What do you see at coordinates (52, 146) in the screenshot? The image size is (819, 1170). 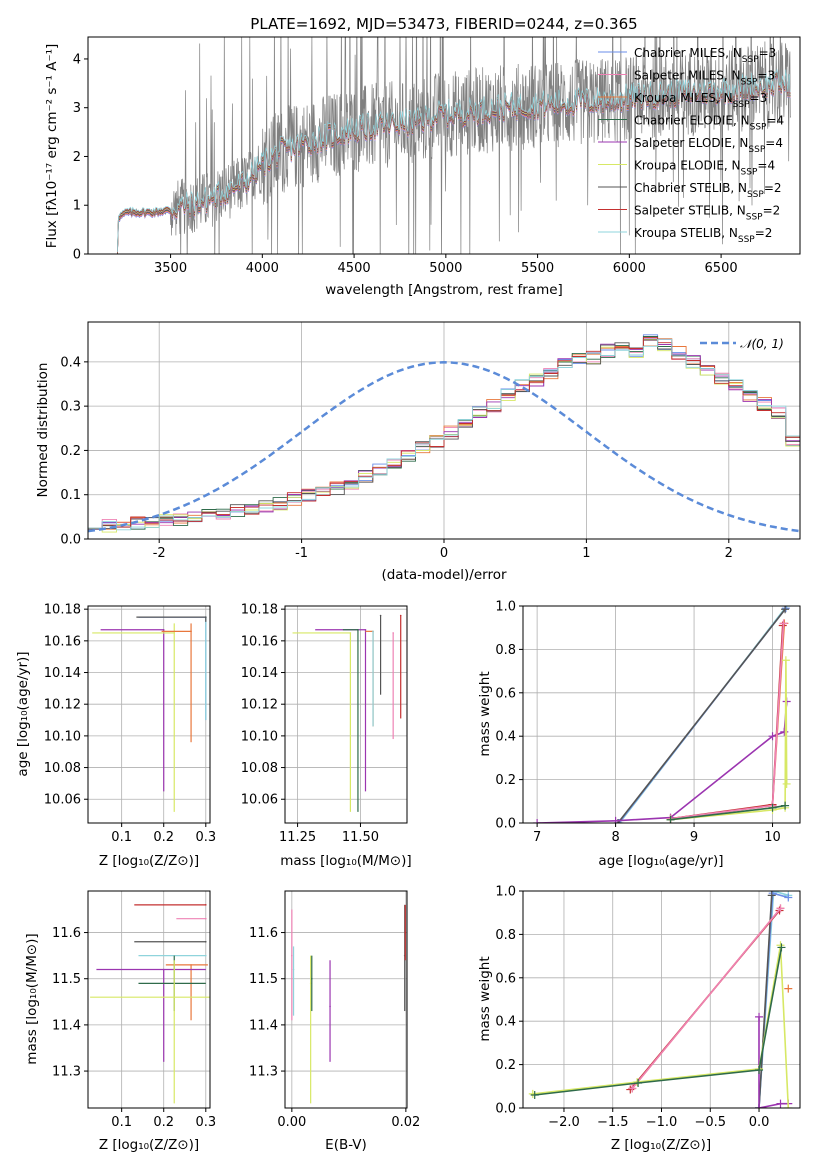 I see `spectrum-ylabel: Flux [fλ10⁻¹⁷ erg cm⁻² s⁻¹ A⁻¹]` at bounding box center [52, 146].